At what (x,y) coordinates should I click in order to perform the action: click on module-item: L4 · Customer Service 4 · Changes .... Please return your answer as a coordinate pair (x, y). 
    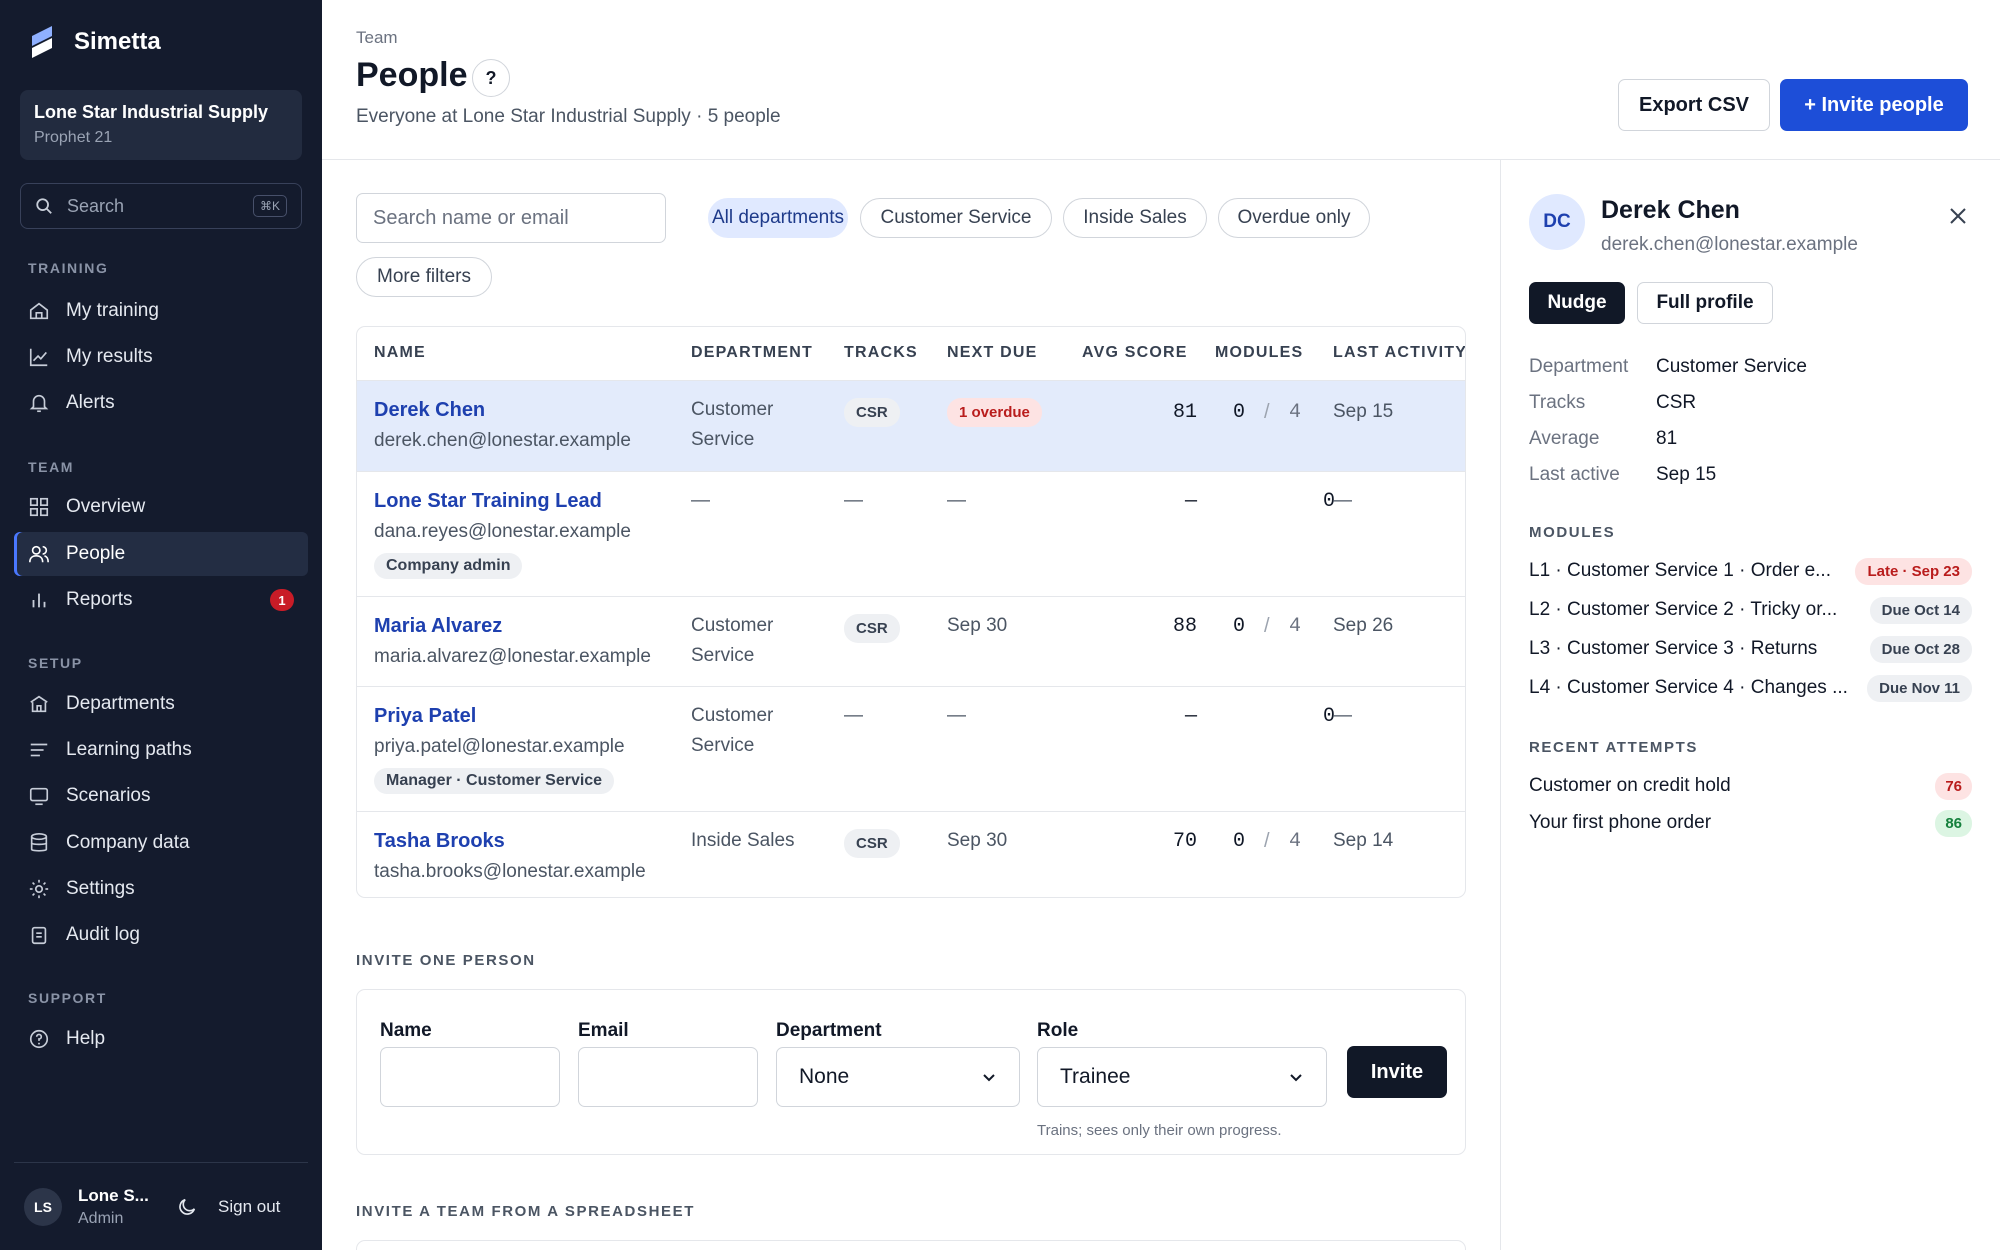
    Looking at the image, I should click on (1688, 687).